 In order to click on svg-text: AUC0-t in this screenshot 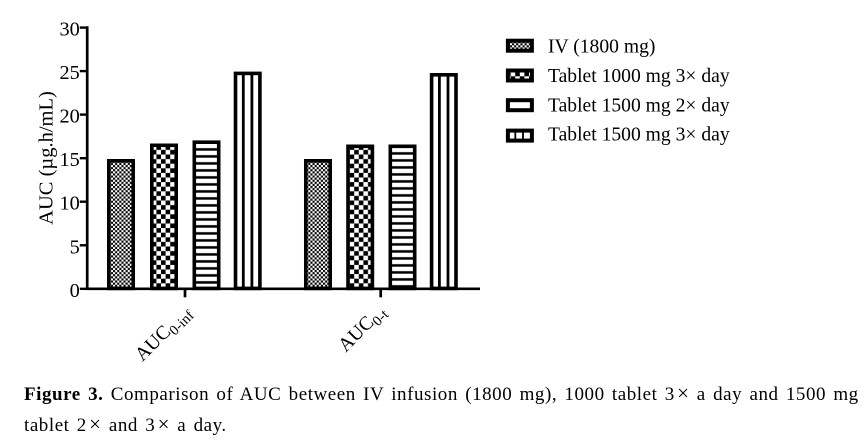, I will do `click(363, 330)`.